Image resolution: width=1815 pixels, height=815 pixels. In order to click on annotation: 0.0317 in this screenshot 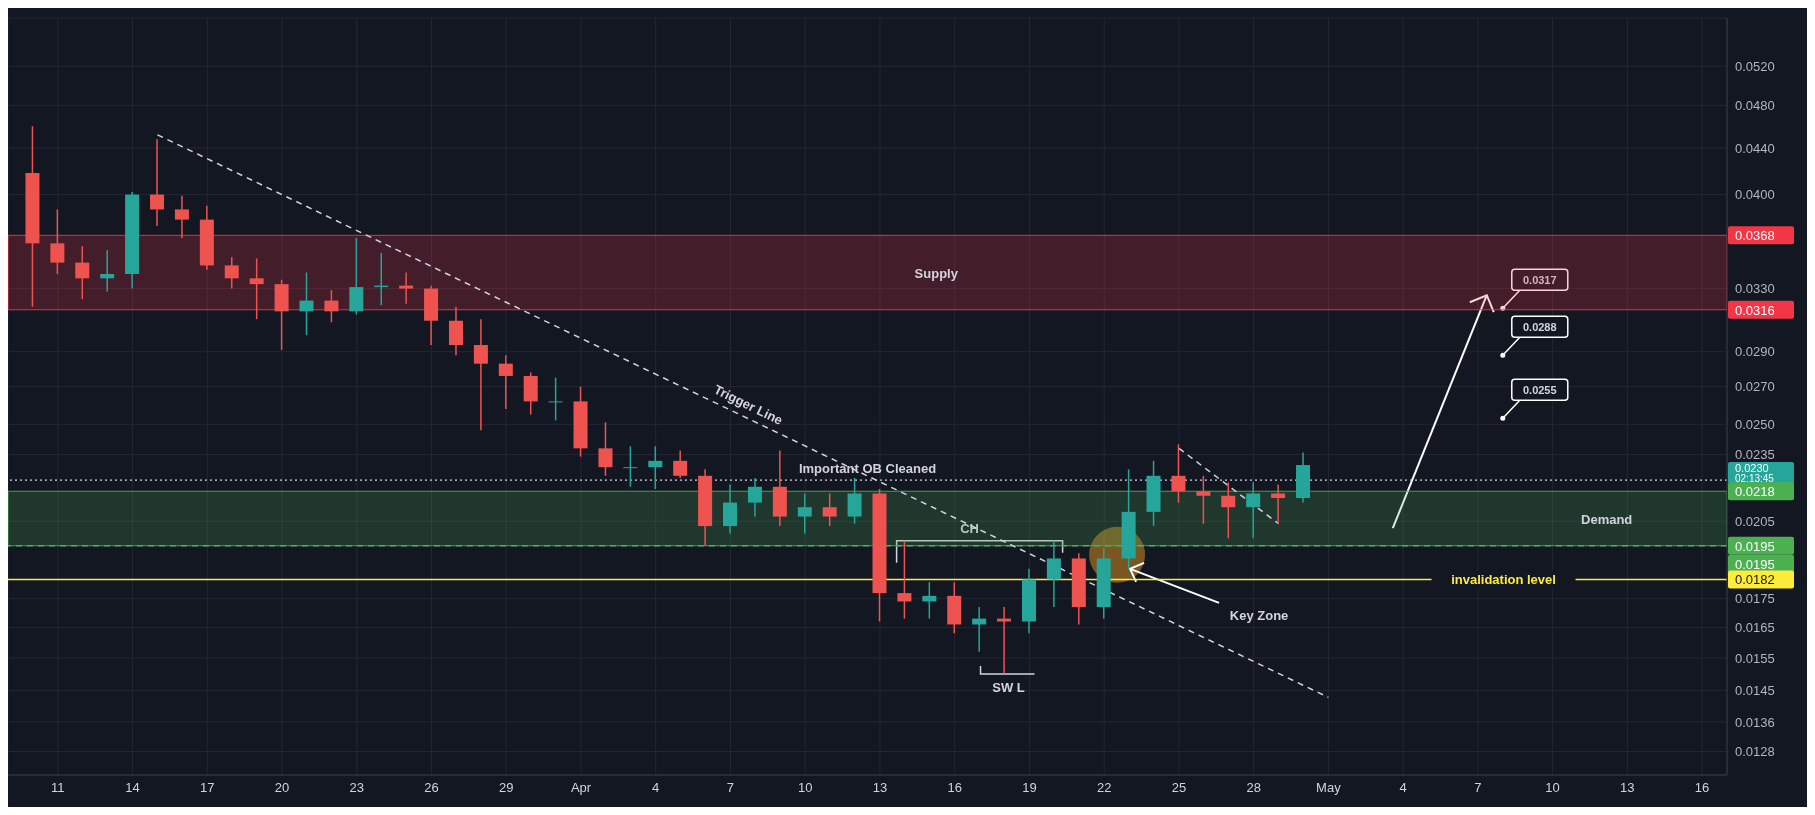, I will do `click(1539, 280)`.